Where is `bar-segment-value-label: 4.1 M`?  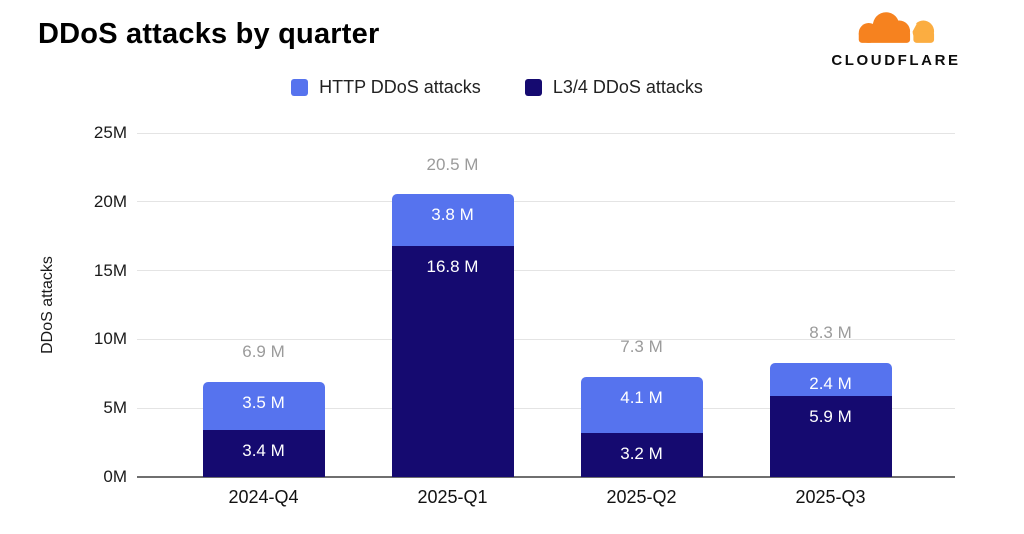
bar-segment-value-label: 4.1 M is located at coordinates (641, 397).